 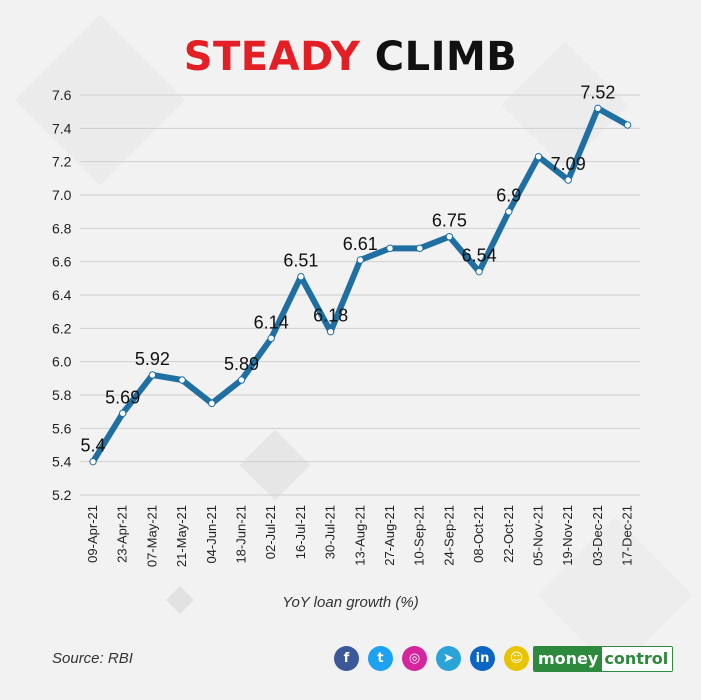 I want to click on y-tick-label: 5.4, so click(x=62, y=462).